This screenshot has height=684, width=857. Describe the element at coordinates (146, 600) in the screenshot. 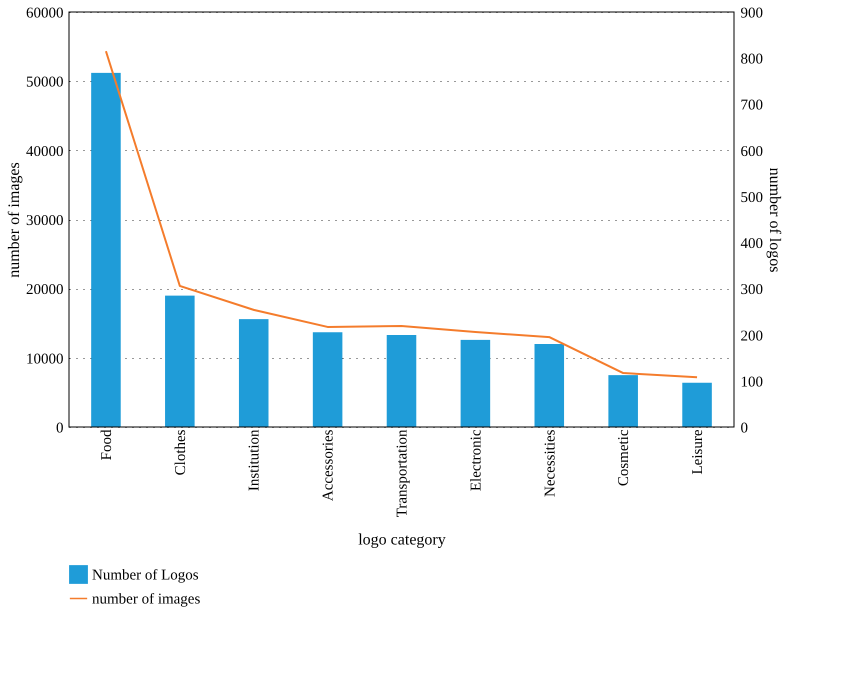

I see `legend-label: number of images` at that location.